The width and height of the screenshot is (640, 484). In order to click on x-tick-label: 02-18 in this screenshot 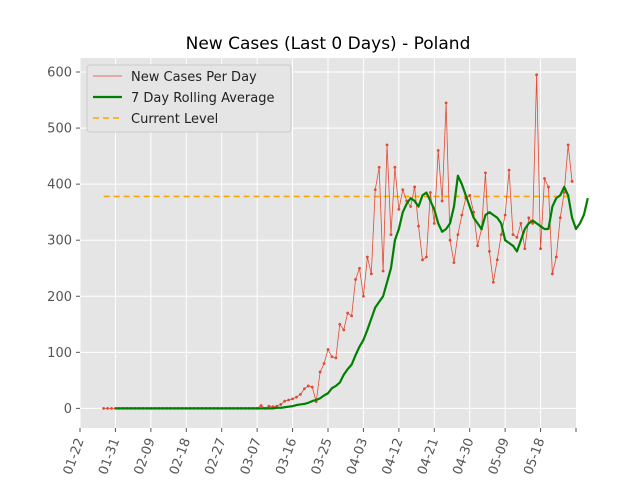, I will do `click(180, 456)`.